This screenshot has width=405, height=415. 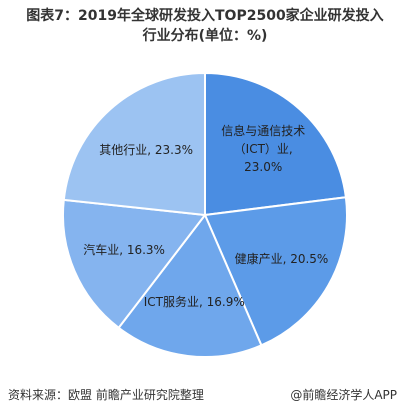 What do you see at coordinates (263, 148) in the screenshot?
I see `data-label: 信息与通信技术（ICT）业, 23.0%` at bounding box center [263, 148].